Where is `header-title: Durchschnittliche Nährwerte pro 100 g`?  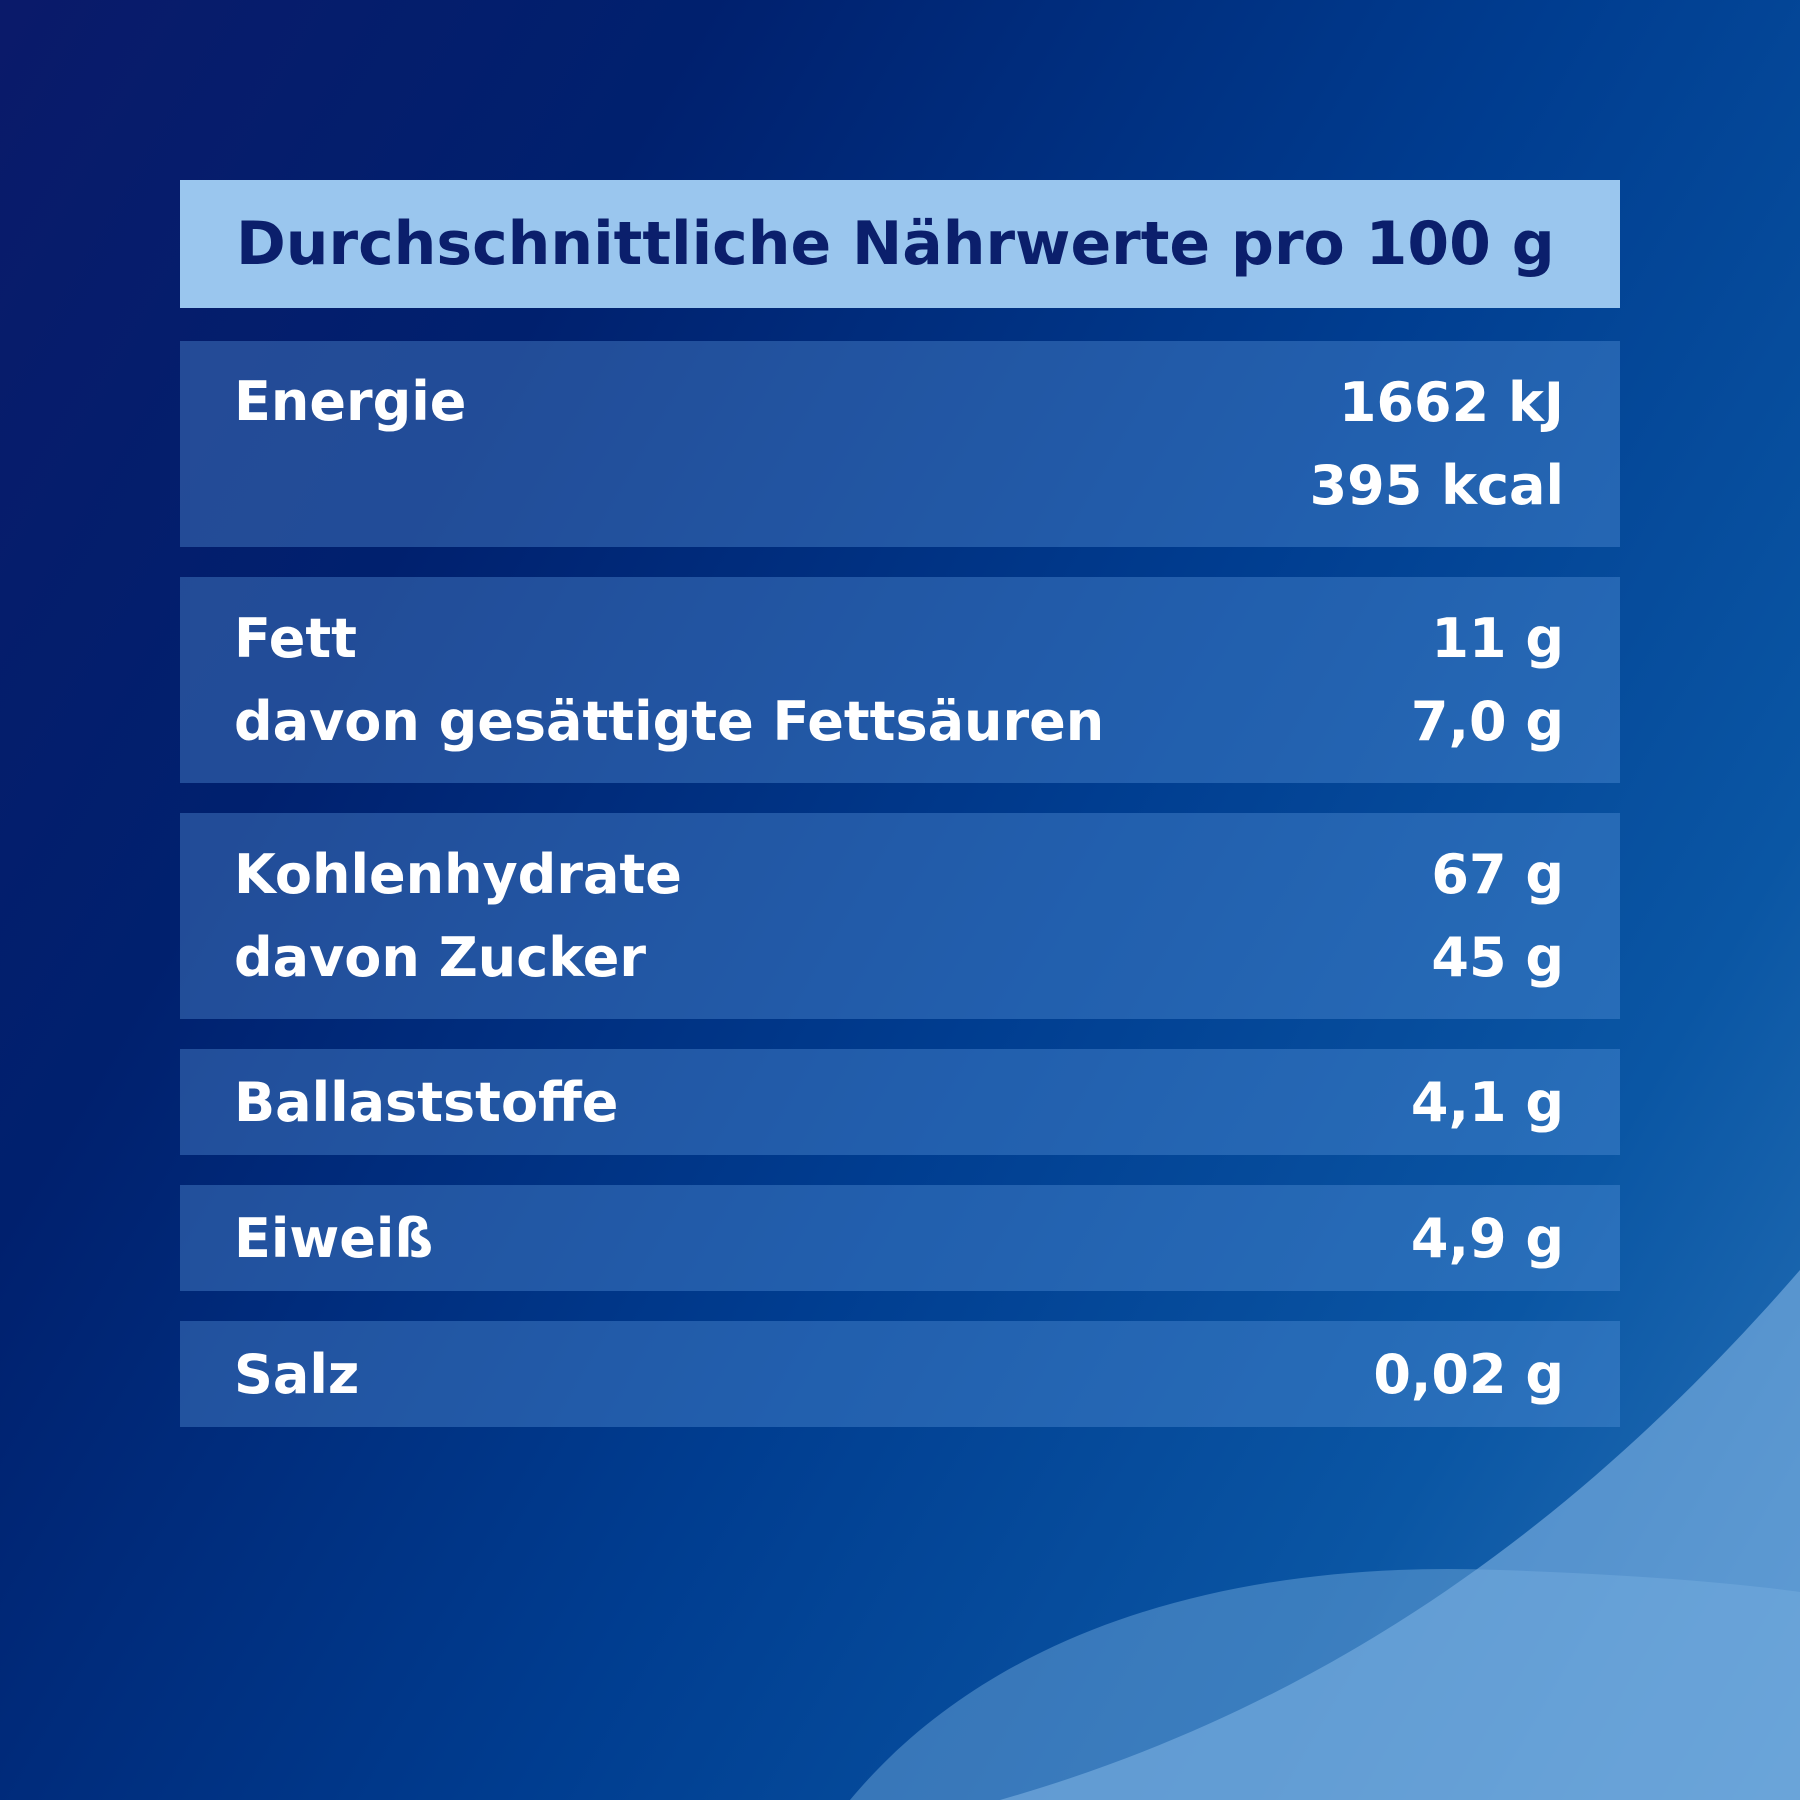
header-title: Durchschnittliche Nährwerte pro 100 g is located at coordinates (895, 244).